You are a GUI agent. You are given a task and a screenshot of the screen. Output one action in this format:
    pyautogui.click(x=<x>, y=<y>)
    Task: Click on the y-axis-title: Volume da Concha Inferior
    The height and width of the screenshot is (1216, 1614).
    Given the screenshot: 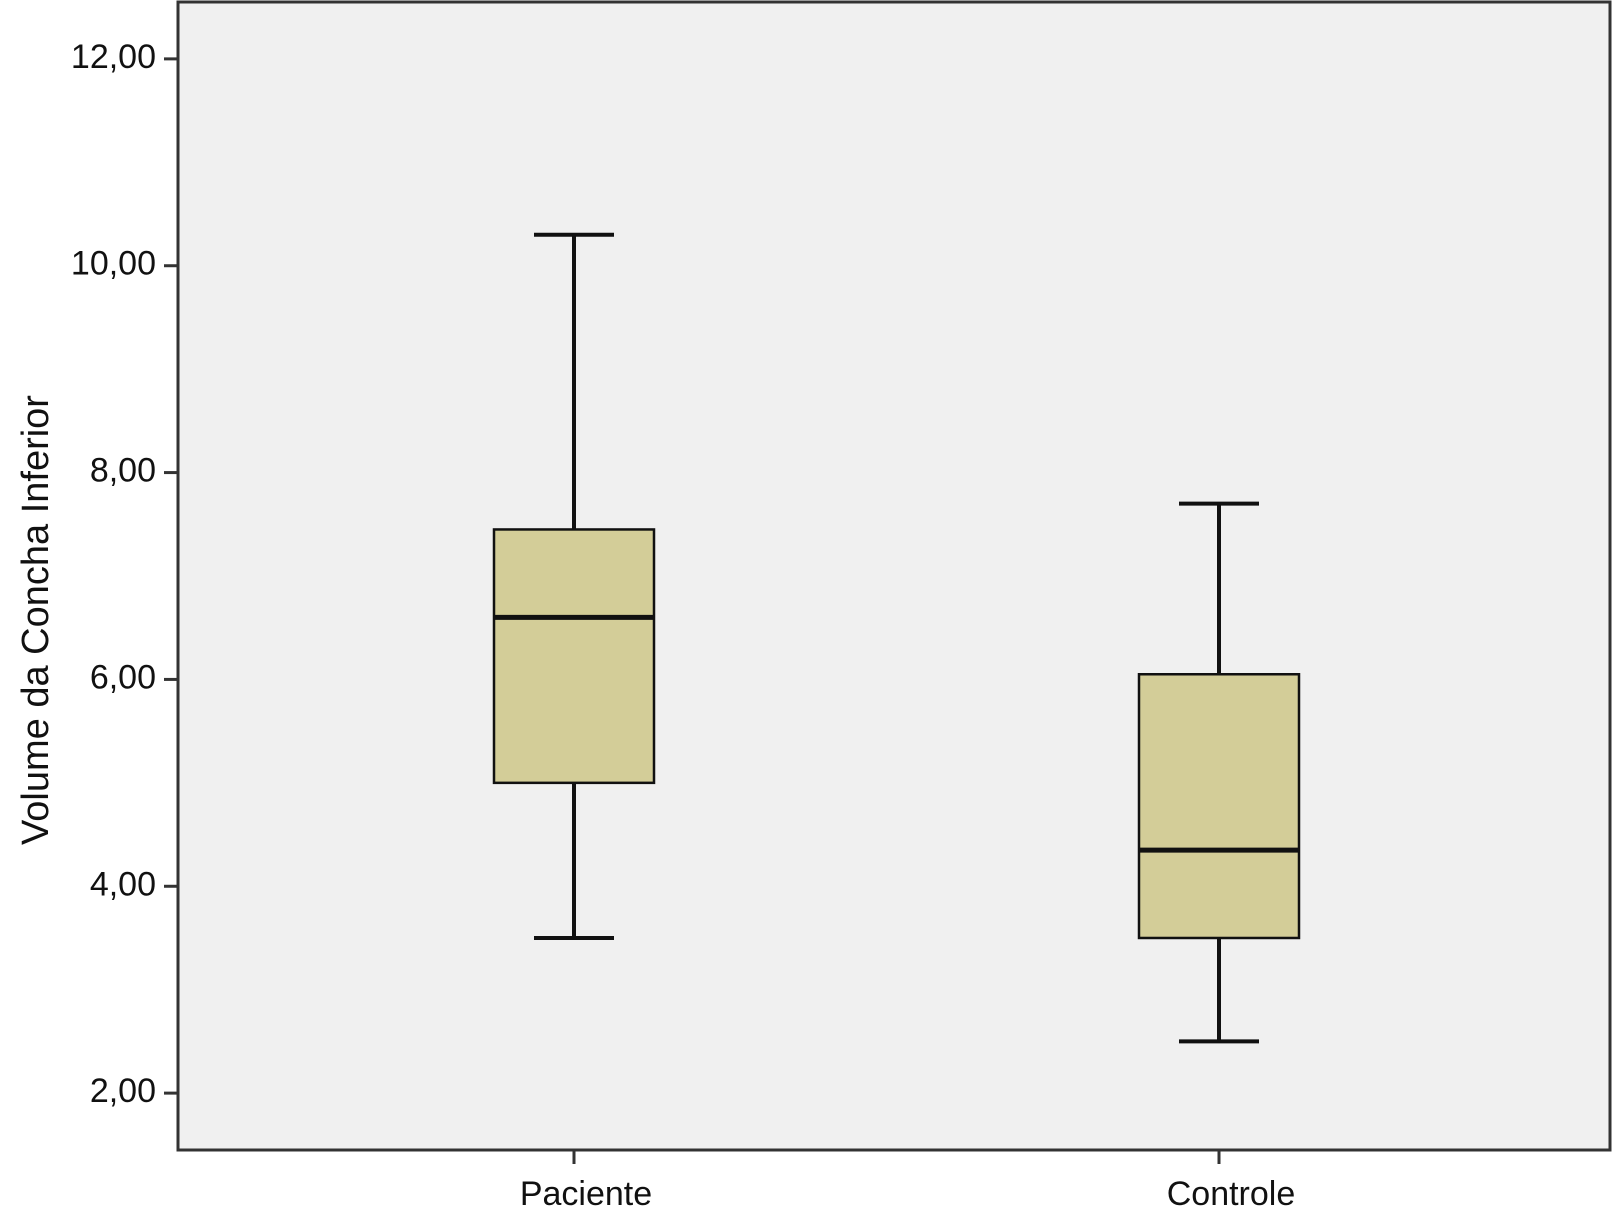 What is the action you would take?
    pyautogui.click(x=36, y=620)
    